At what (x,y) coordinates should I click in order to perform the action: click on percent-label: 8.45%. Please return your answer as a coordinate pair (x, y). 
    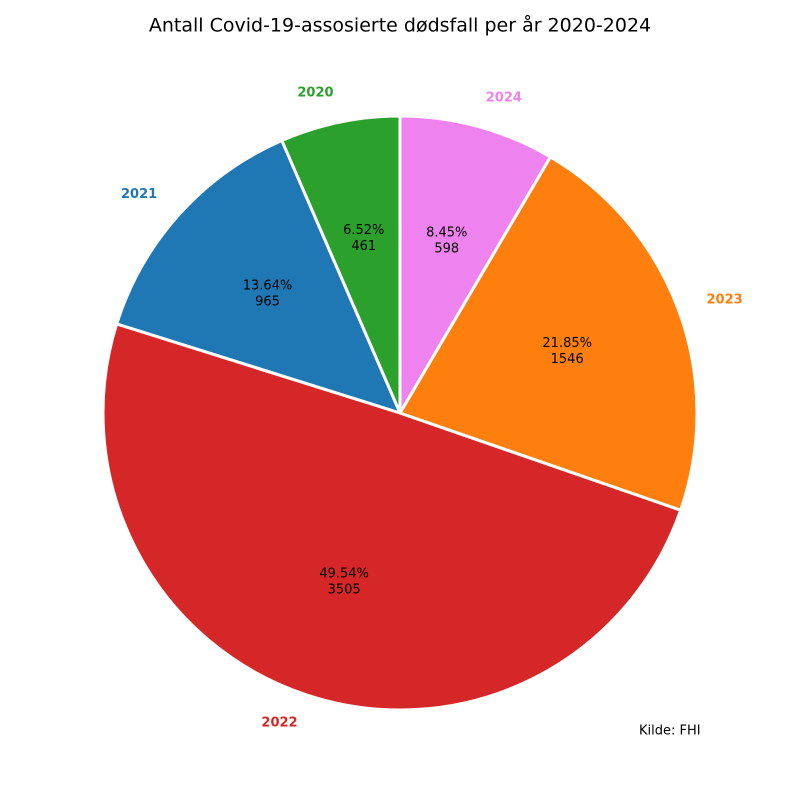
    Looking at the image, I should click on (446, 233).